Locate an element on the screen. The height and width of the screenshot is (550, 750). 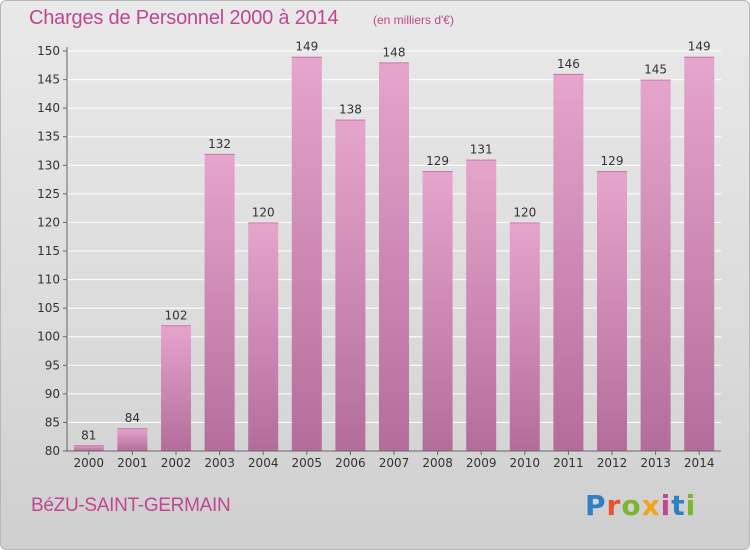
chart-title: Charges de Personnel 2000 à 2014 is located at coordinates (184, 18).